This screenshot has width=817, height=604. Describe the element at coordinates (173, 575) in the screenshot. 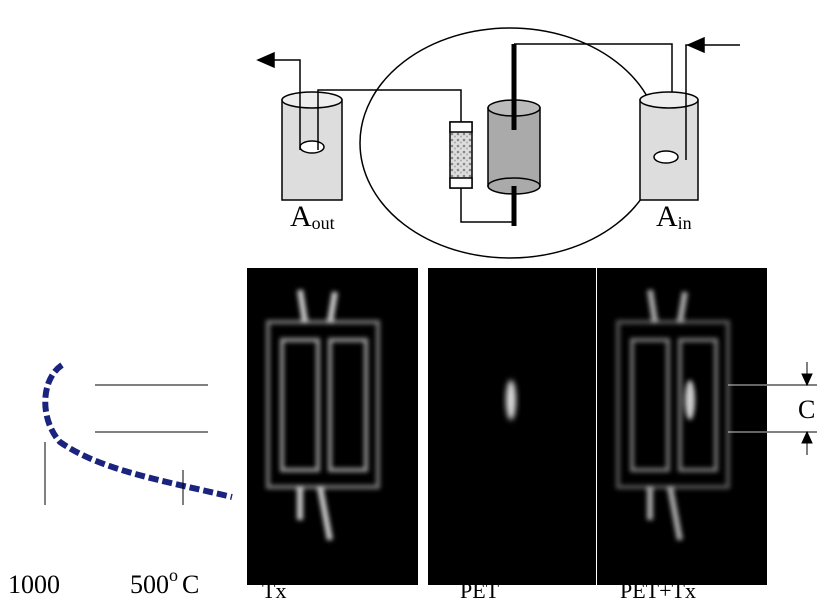

I see `degree: o` at that location.